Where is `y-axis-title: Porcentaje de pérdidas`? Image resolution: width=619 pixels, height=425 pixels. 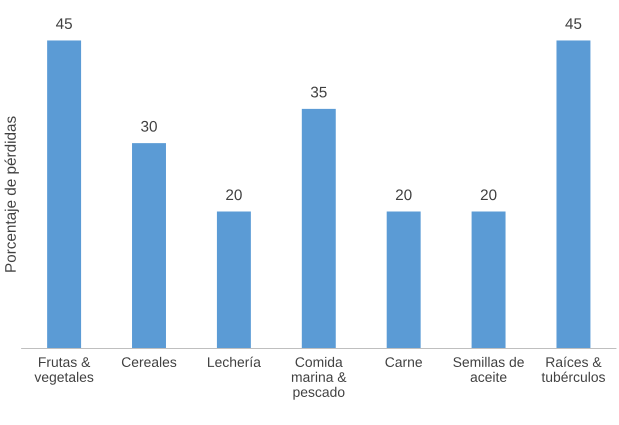
y-axis-title: Porcentaje de pérdidas is located at coordinates (11, 194).